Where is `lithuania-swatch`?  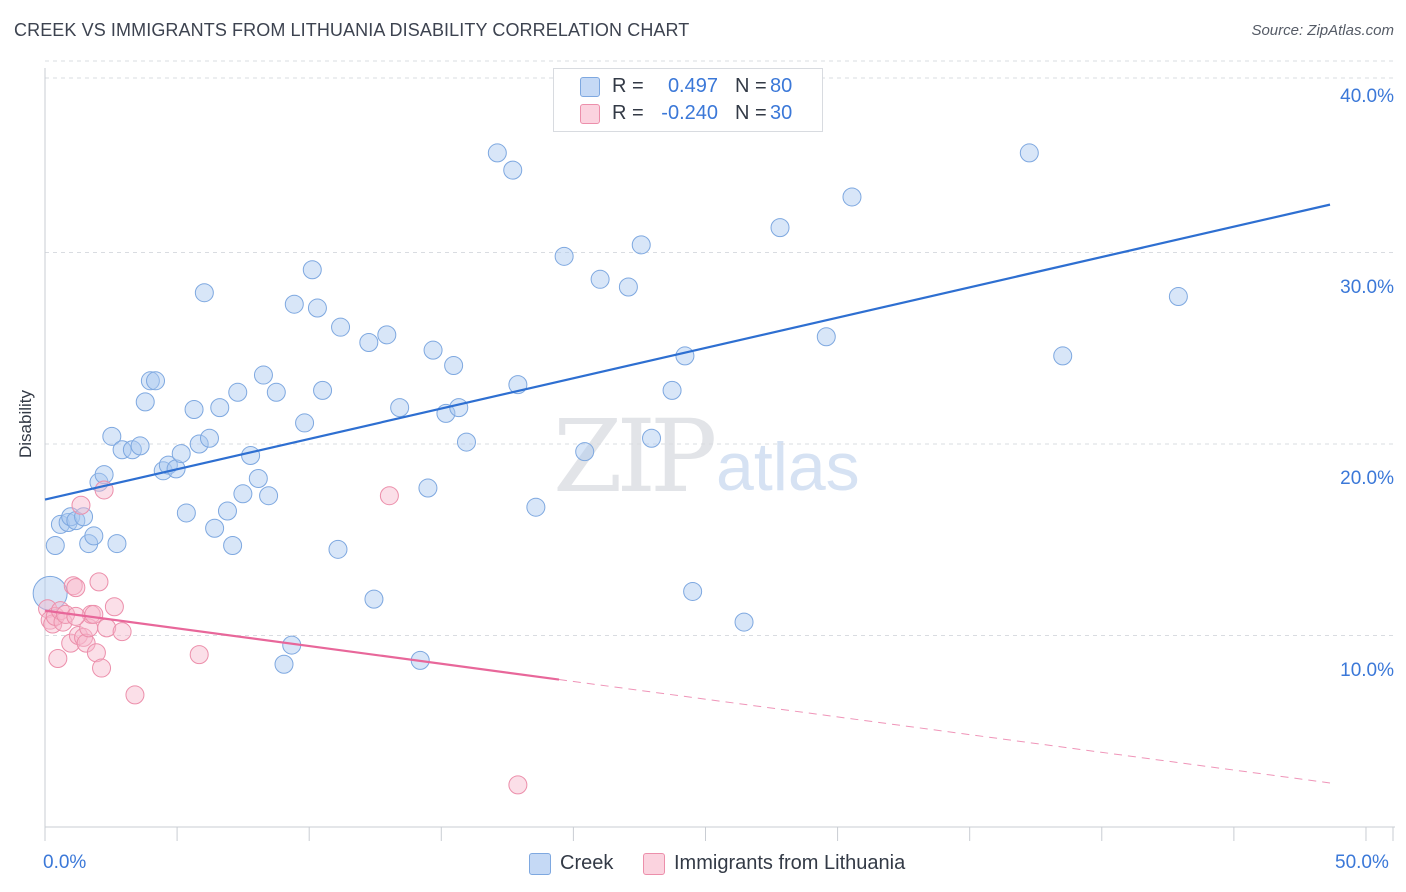
lithuania-swatch is located at coordinates (590, 114).